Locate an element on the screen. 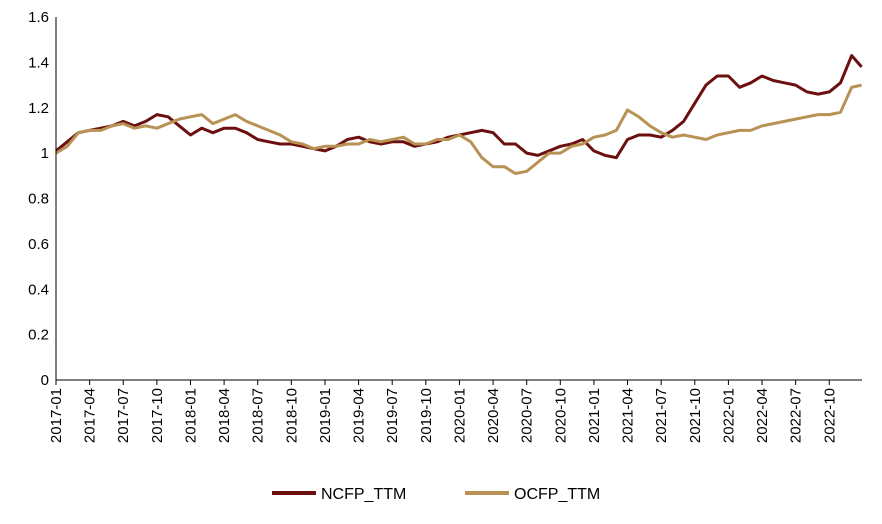  y-axis-tick-labels: 0 0.2 0.4 0.6 0.8 1 1.2 1.4 1.6 is located at coordinates (38, 199).